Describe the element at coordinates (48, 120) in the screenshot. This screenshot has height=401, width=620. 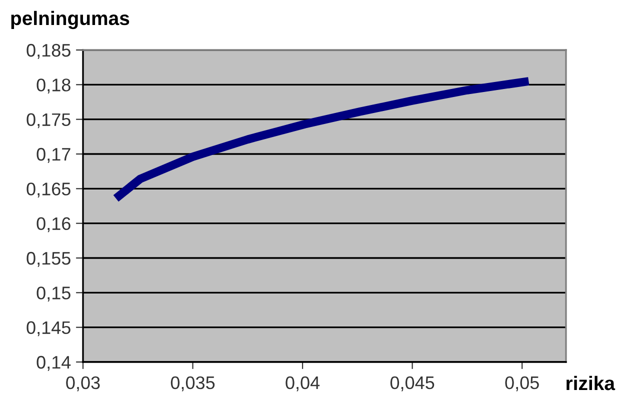
I see `y-tick-label: 0,175` at that location.